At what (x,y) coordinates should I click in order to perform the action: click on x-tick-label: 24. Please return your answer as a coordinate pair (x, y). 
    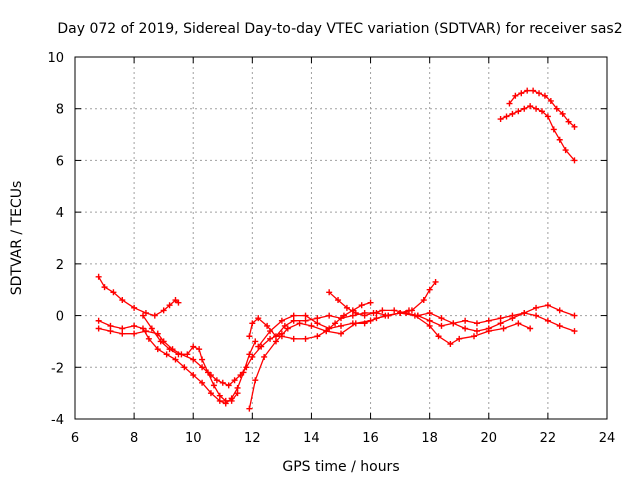
    Looking at the image, I should click on (607, 438).